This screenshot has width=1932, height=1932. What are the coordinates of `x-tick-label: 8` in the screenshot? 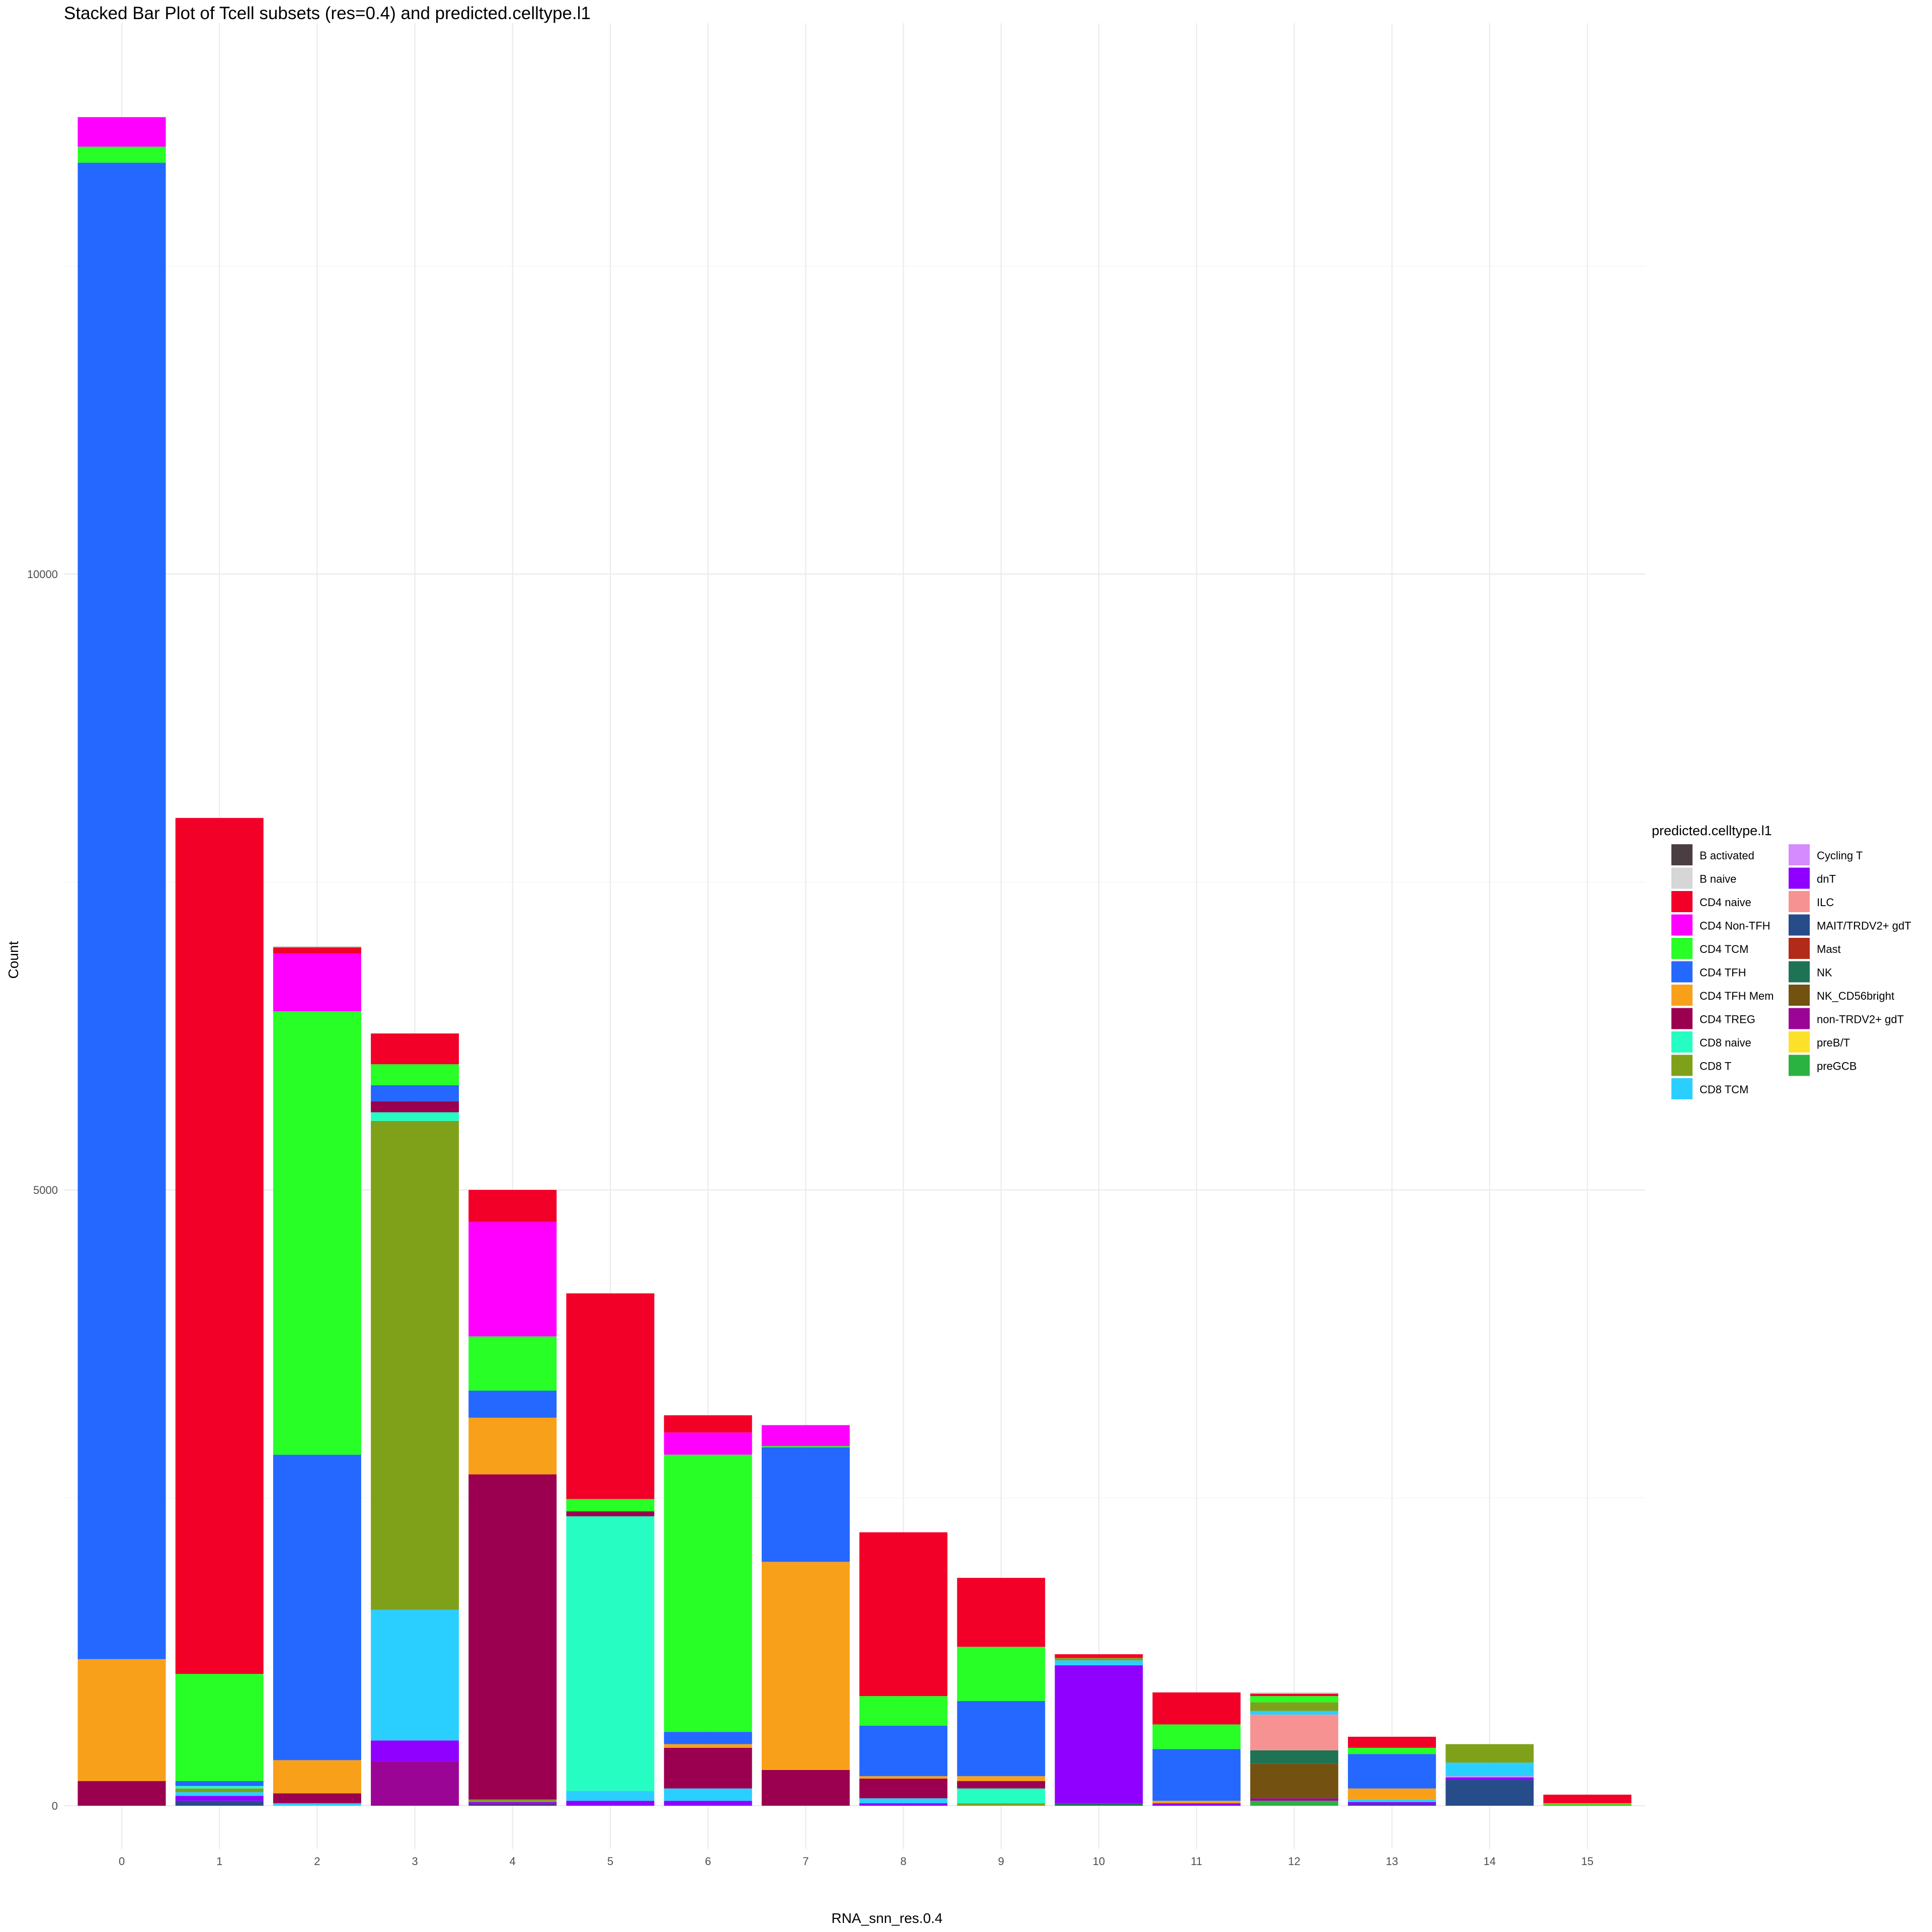 It's located at (903, 1862).